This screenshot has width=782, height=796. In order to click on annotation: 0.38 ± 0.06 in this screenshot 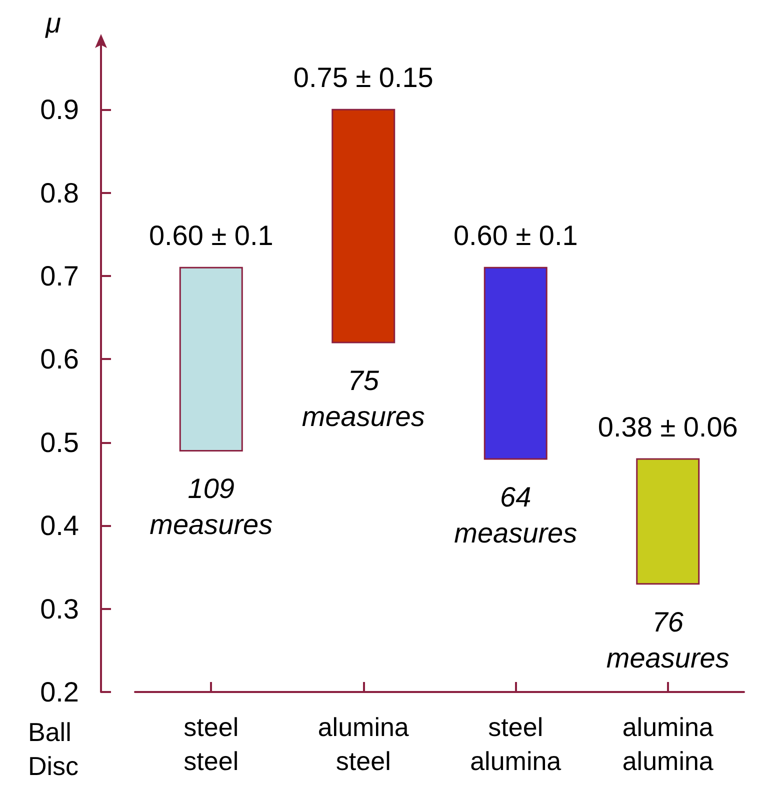, I will do `click(668, 427)`.